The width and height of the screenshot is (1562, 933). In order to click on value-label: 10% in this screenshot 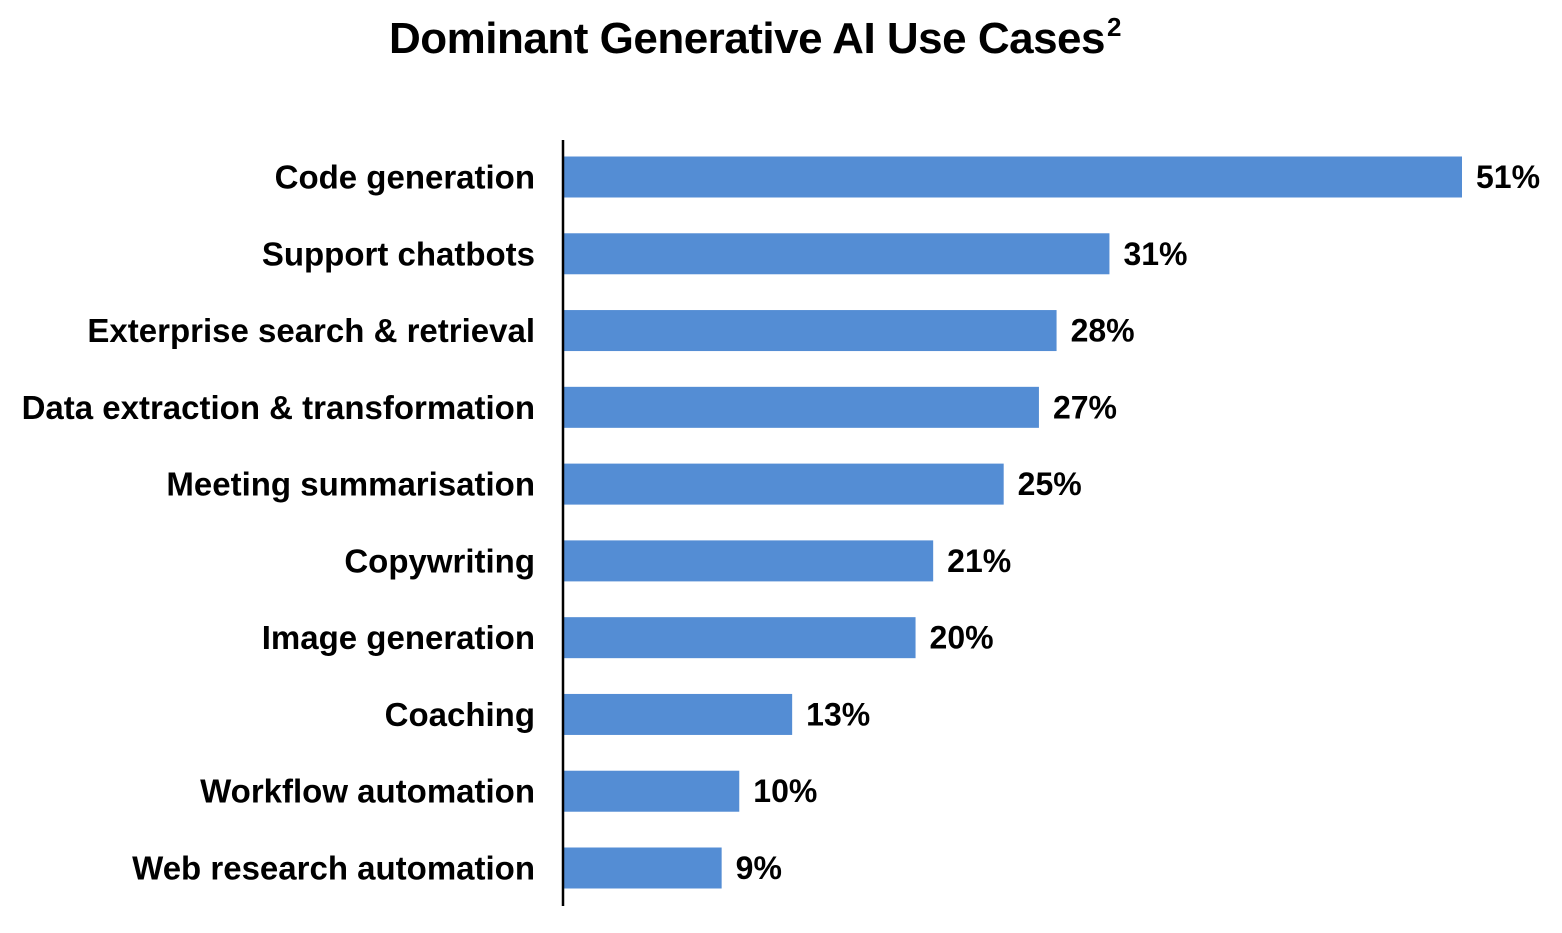, I will do `click(785, 791)`.